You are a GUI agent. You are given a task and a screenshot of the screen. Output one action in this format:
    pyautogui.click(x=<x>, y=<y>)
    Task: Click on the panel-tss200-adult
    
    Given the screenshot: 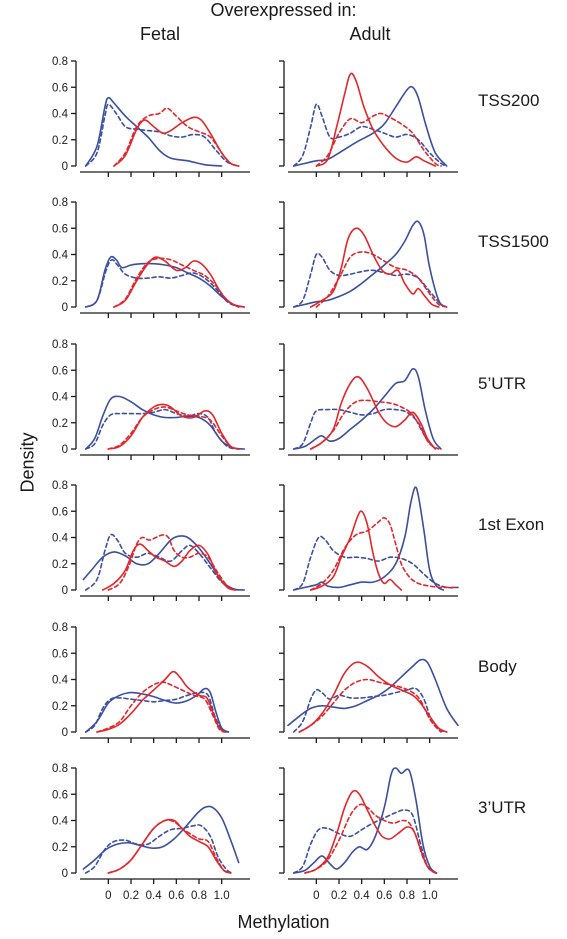 What is the action you would take?
    pyautogui.click(x=368, y=118)
    